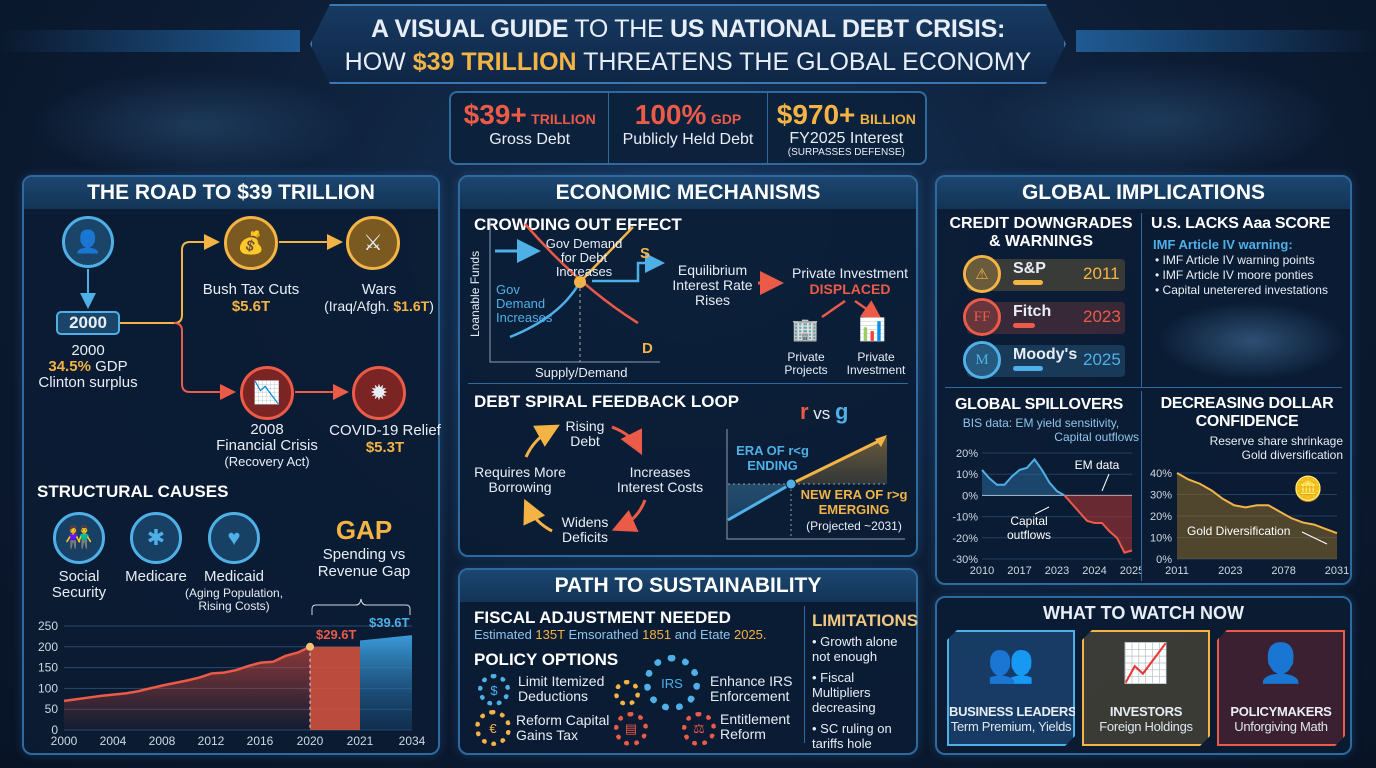 The height and width of the screenshot is (768, 1376). Describe the element at coordinates (563, 119) in the screenshot. I see `stat-unit: TRILLION` at that location.